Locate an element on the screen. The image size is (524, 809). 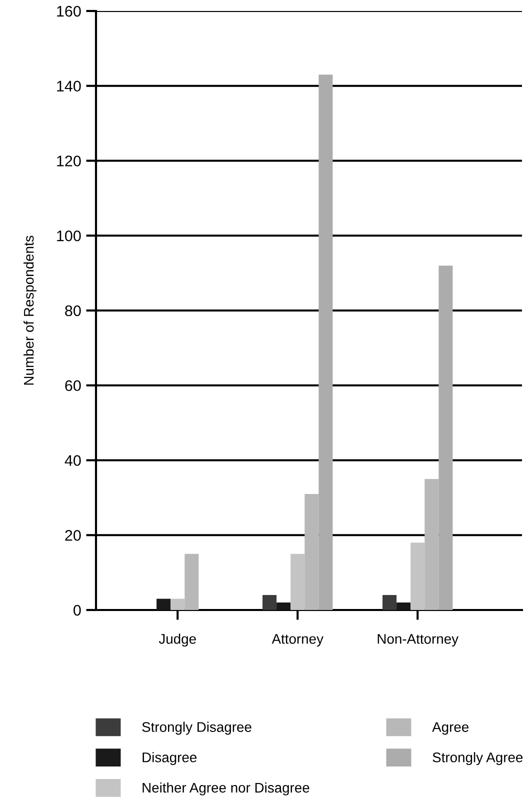
x-tick-label: Judge is located at coordinates (177, 640).